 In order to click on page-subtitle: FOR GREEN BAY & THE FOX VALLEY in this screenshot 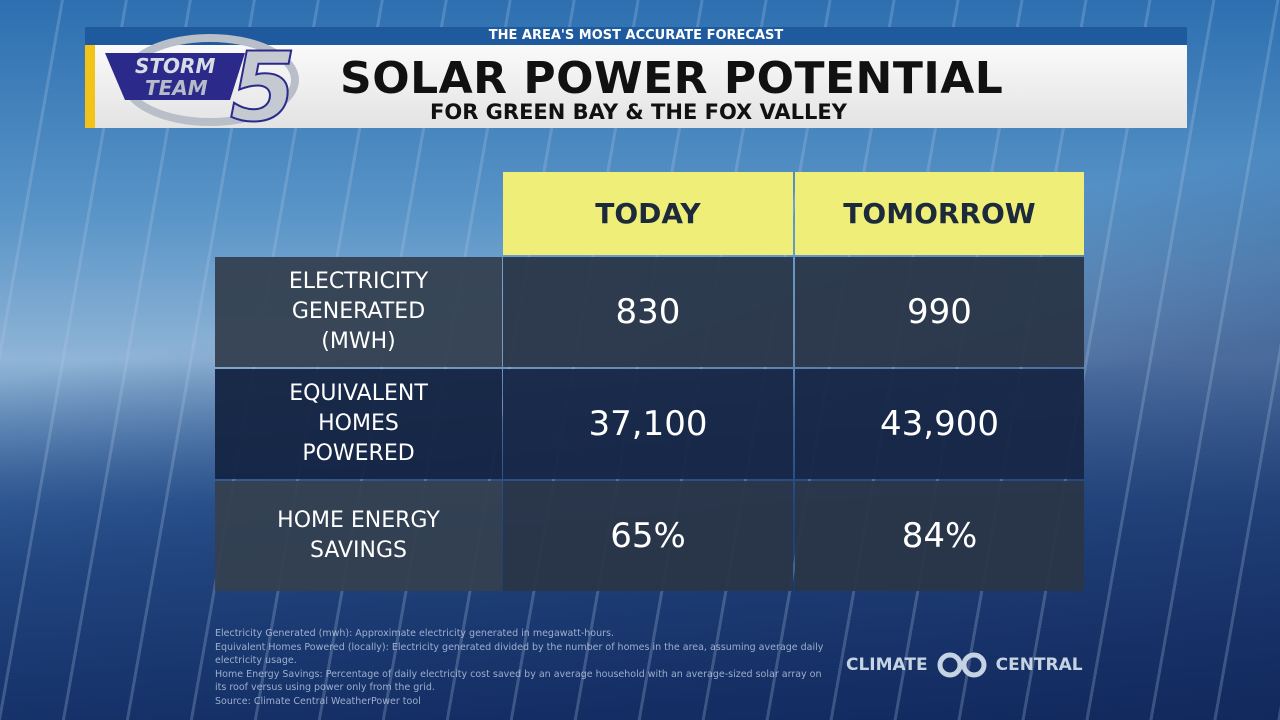, I will do `click(638, 112)`.